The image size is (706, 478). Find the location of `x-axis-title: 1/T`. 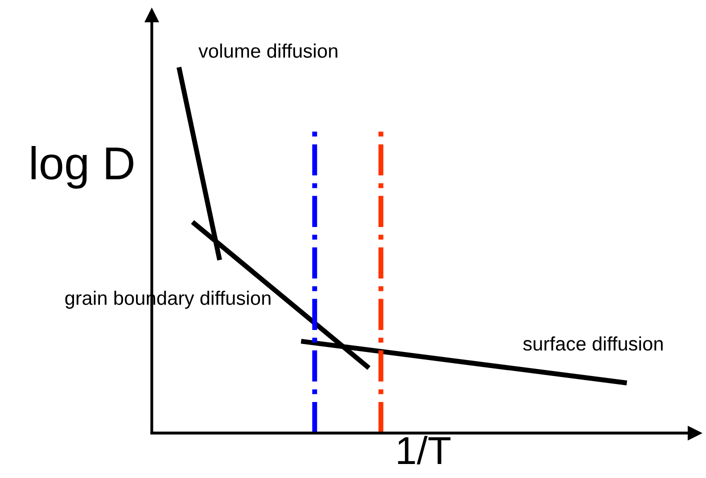

x-axis-title: 1/T is located at coordinates (424, 450).